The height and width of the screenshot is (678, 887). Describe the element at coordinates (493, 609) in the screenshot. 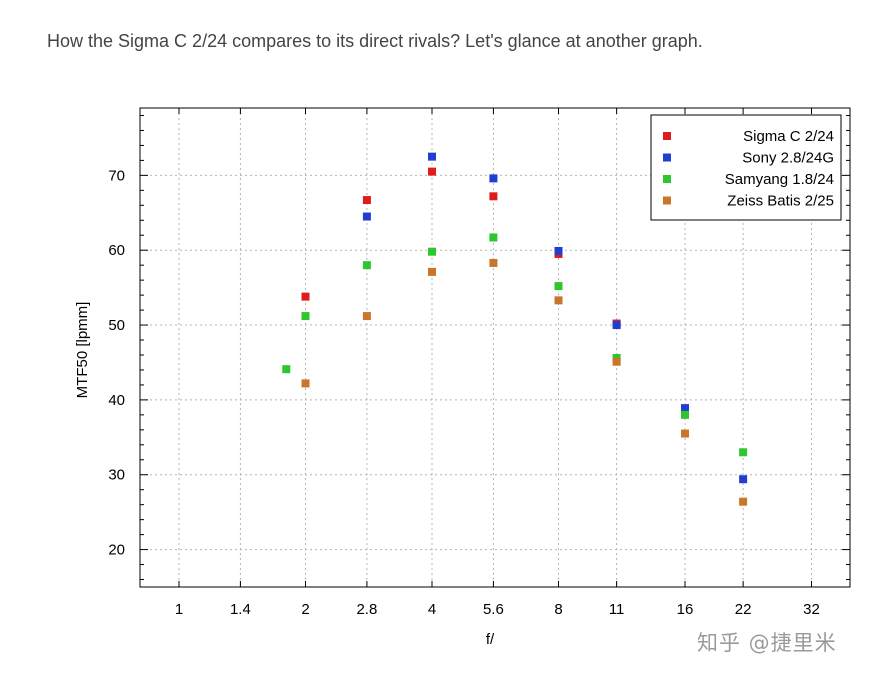

I see `x-tick-label: 5.6` at that location.